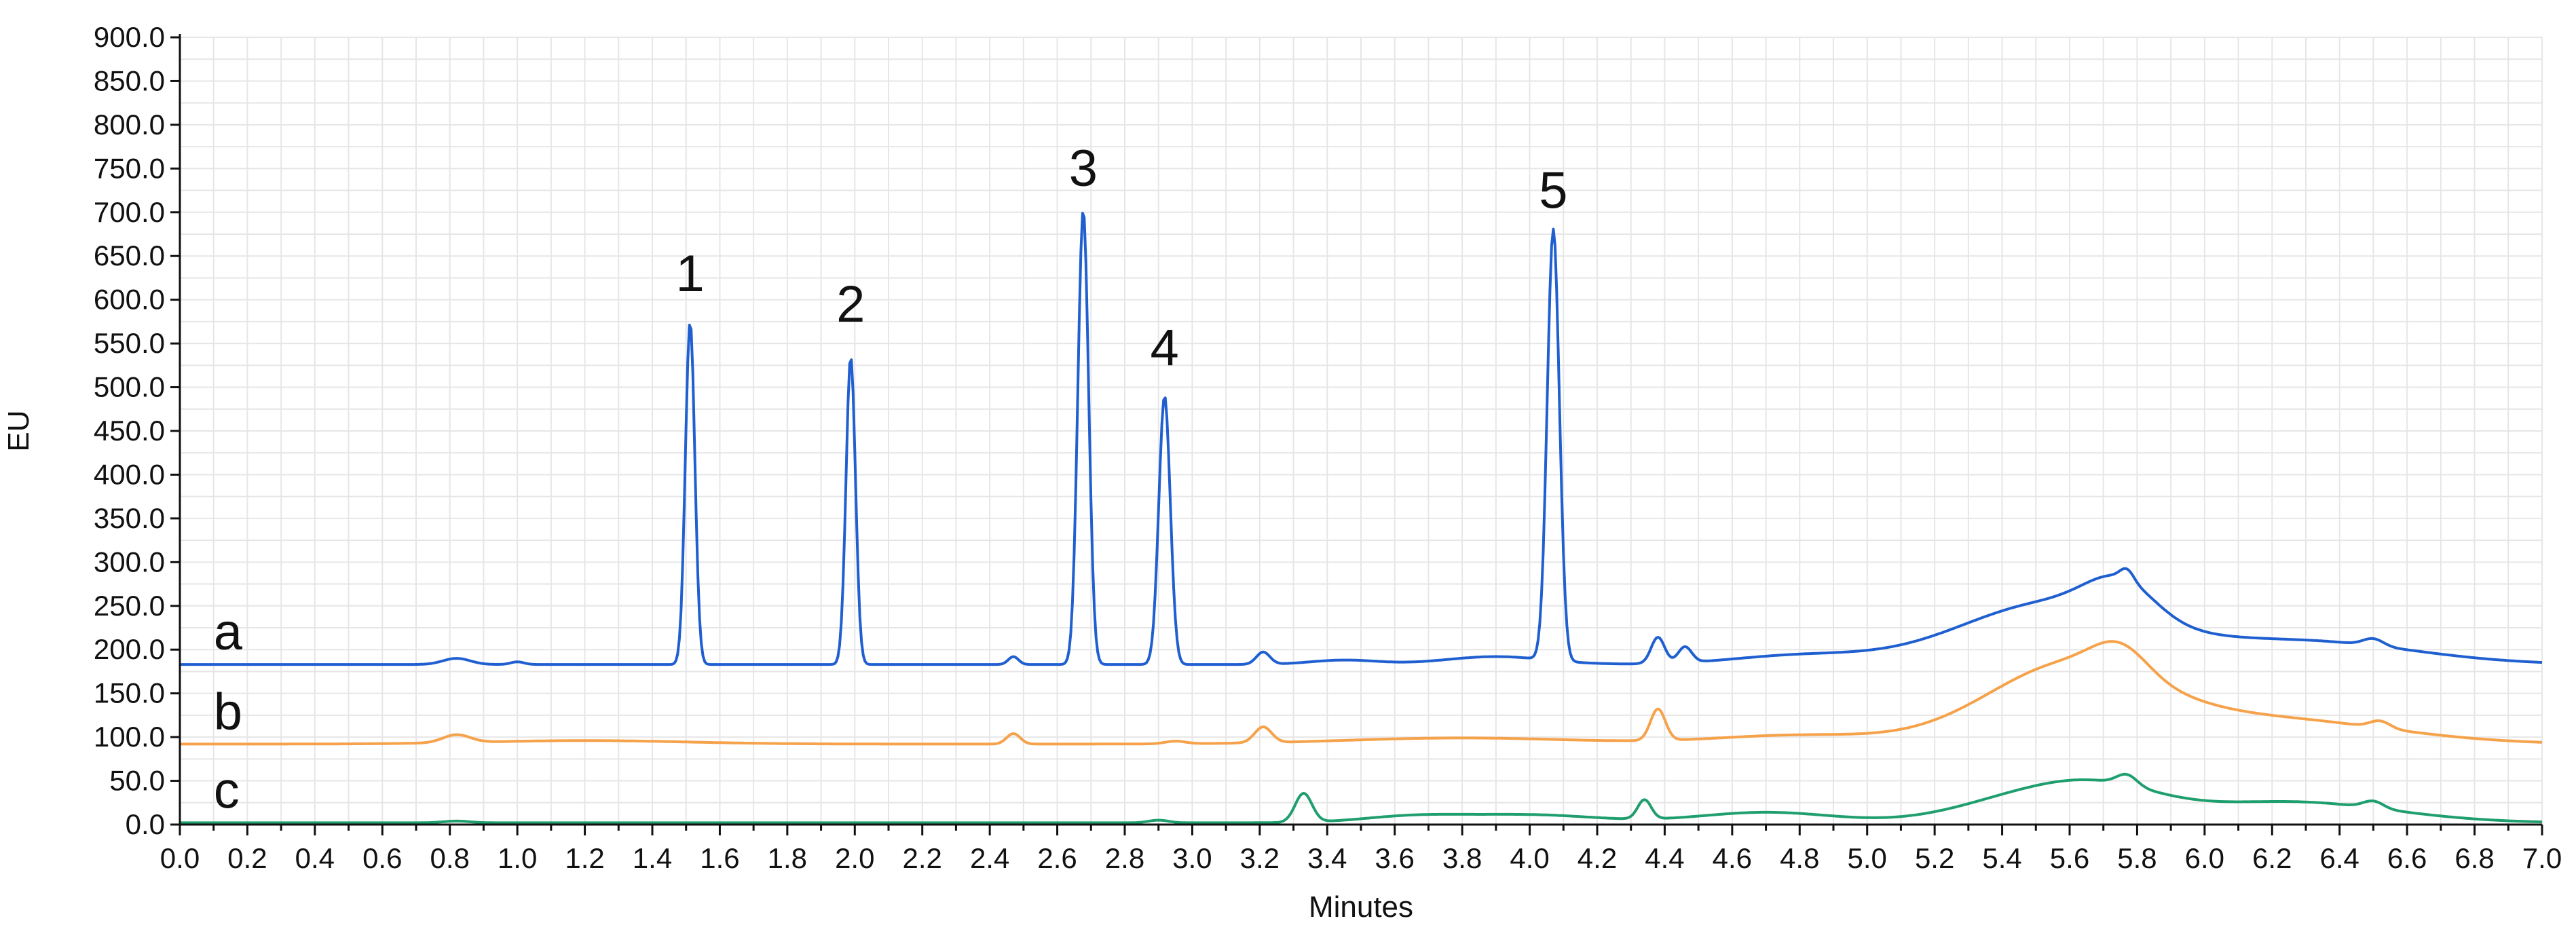 The height and width of the screenshot is (944, 2576). What do you see at coordinates (129, 431) in the screenshot?
I see `y-tick-label: 450.0` at bounding box center [129, 431].